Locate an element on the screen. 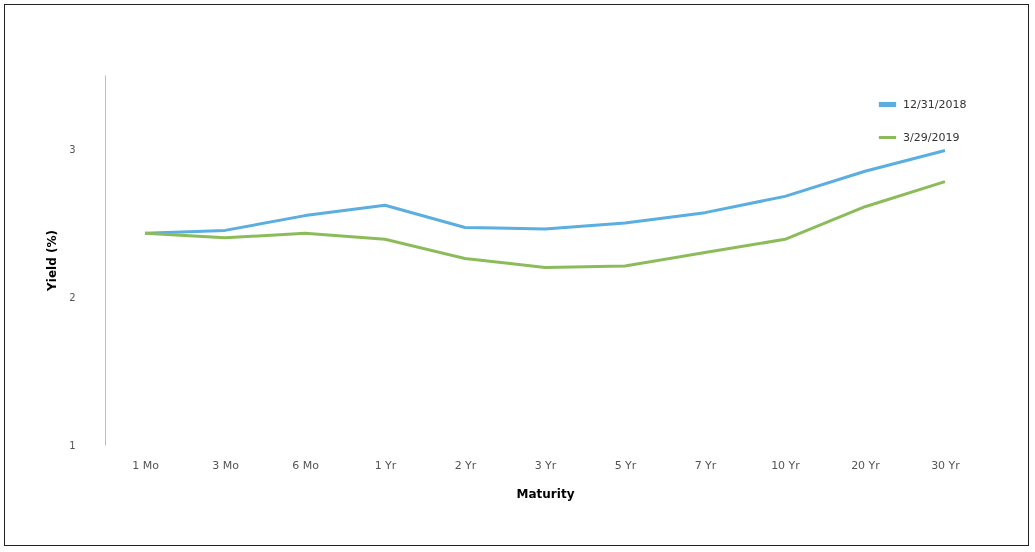 The image size is (1035, 552). x-tick-label: 1 Mo is located at coordinates (146, 465).